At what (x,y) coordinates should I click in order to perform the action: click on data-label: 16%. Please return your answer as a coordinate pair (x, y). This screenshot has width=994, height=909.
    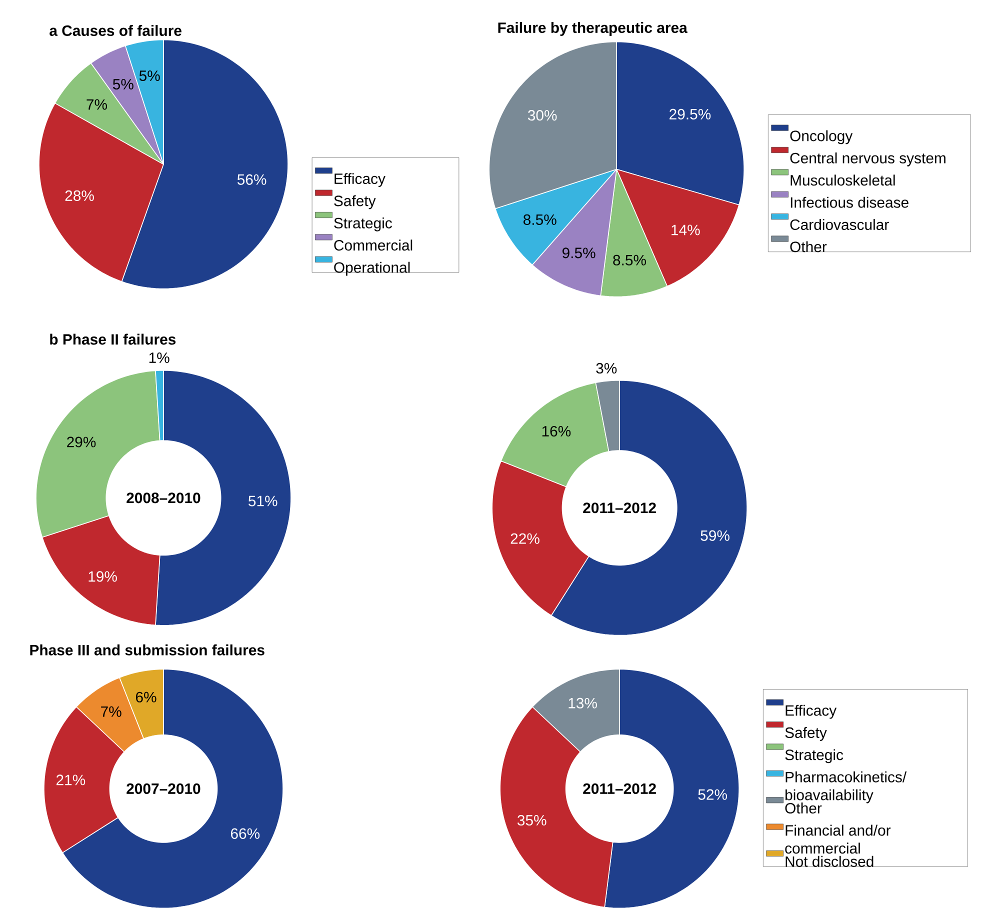
    Looking at the image, I should click on (556, 431).